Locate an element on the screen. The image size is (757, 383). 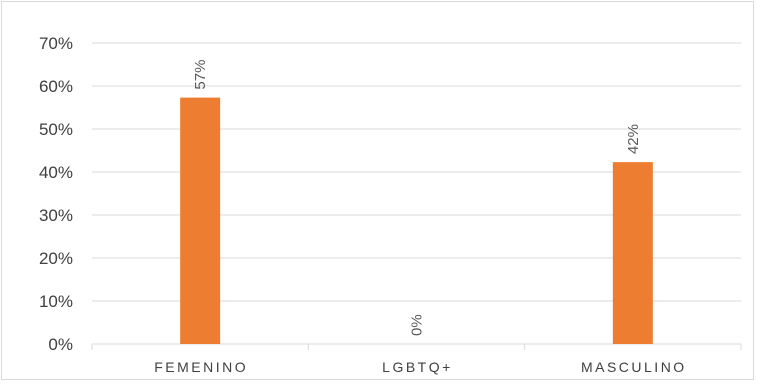
data-label: 0% is located at coordinates (417, 325).